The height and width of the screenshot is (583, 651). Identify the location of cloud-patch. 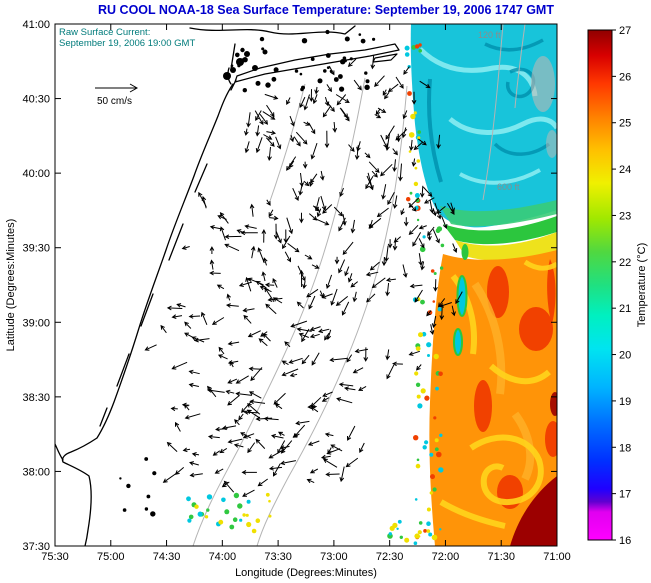
(551, 144).